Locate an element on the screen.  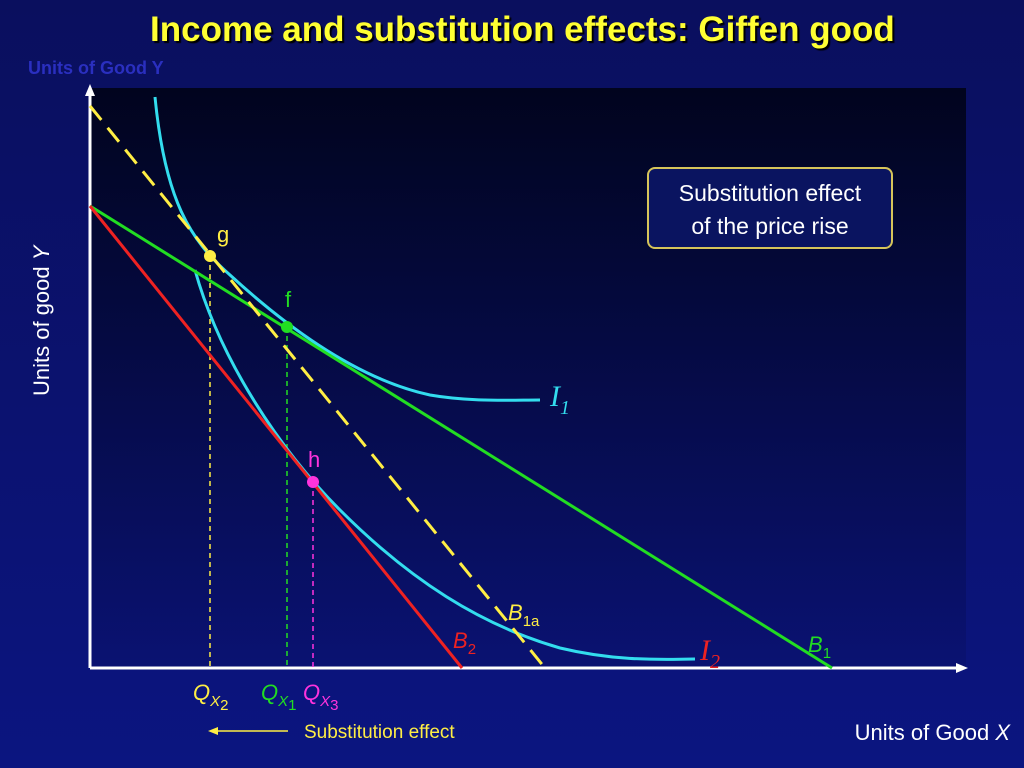
y-axis-arrowhead is located at coordinates (90, 90).